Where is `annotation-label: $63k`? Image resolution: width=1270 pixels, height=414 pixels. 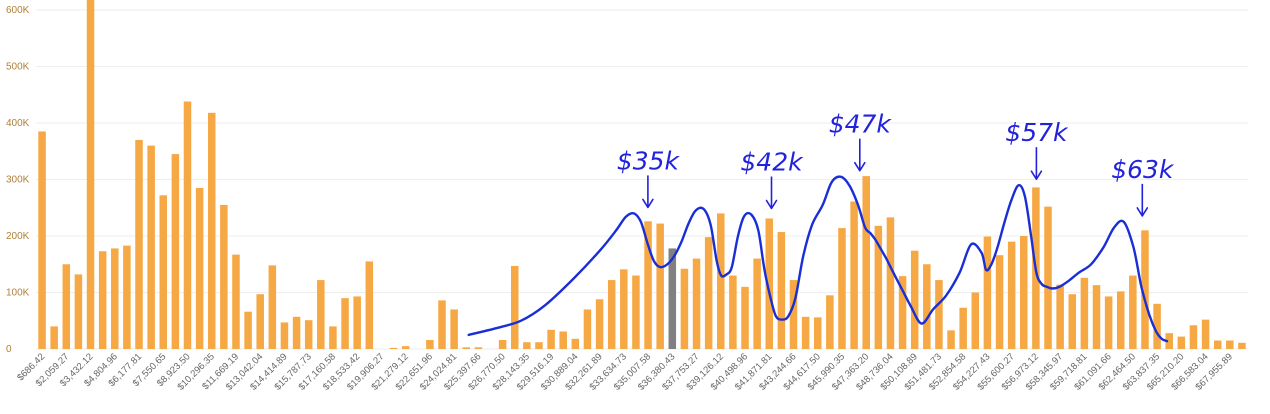 annotation-label: $63k is located at coordinates (1143, 169).